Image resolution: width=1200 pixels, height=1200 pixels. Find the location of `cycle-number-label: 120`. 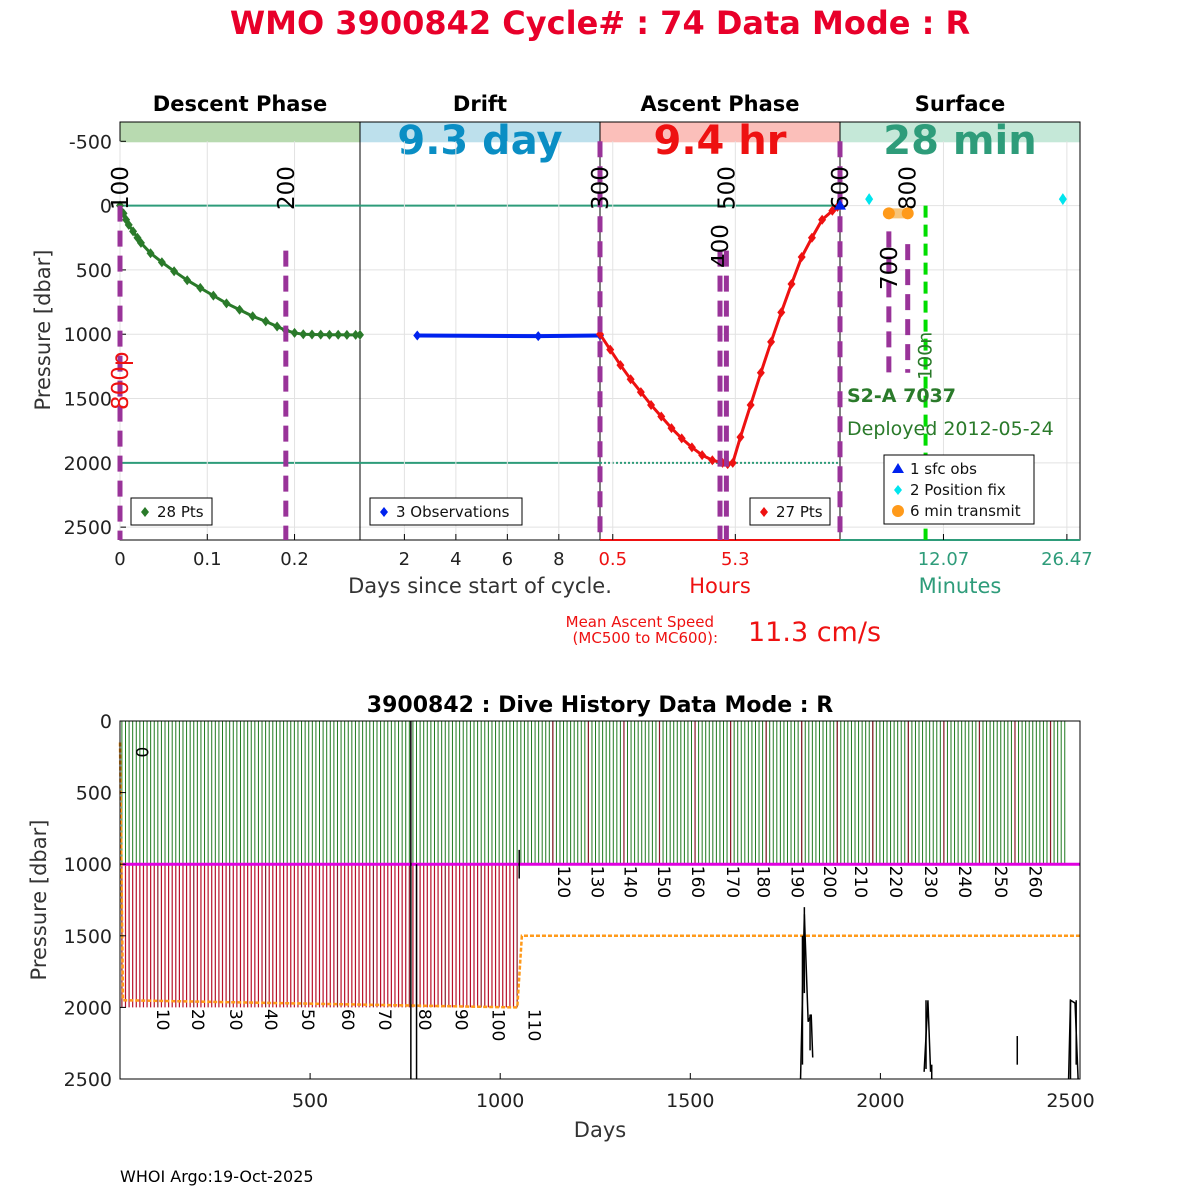

cycle-number-label: 120 is located at coordinates (563, 882).